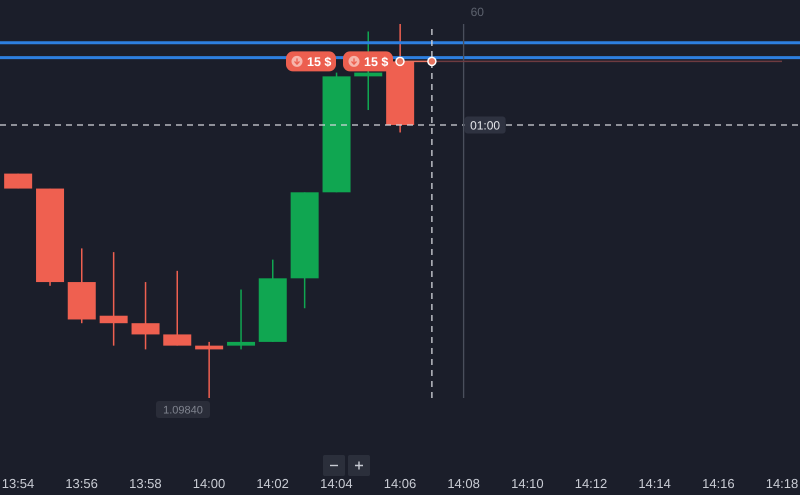 The image size is (800, 495). Describe the element at coordinates (209, 483) in the screenshot. I see `x-tick-label: 14:00` at that location.